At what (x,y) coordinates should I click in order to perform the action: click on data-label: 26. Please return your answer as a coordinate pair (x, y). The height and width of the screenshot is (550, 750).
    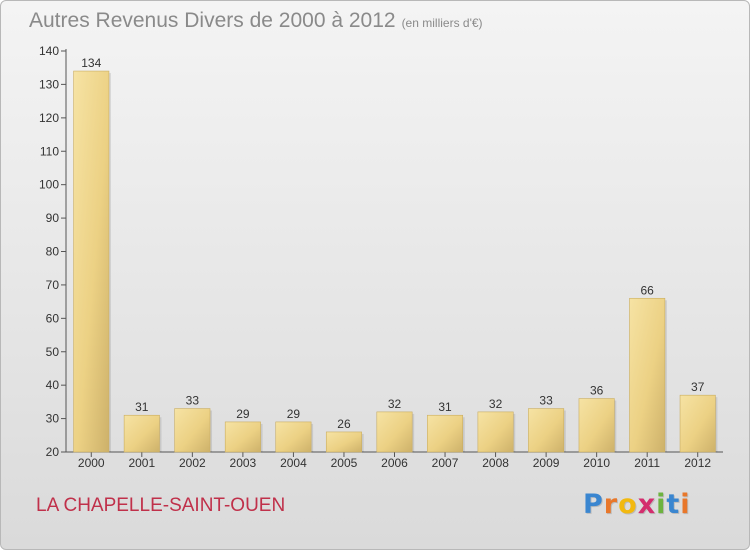
    Looking at the image, I should click on (344, 424).